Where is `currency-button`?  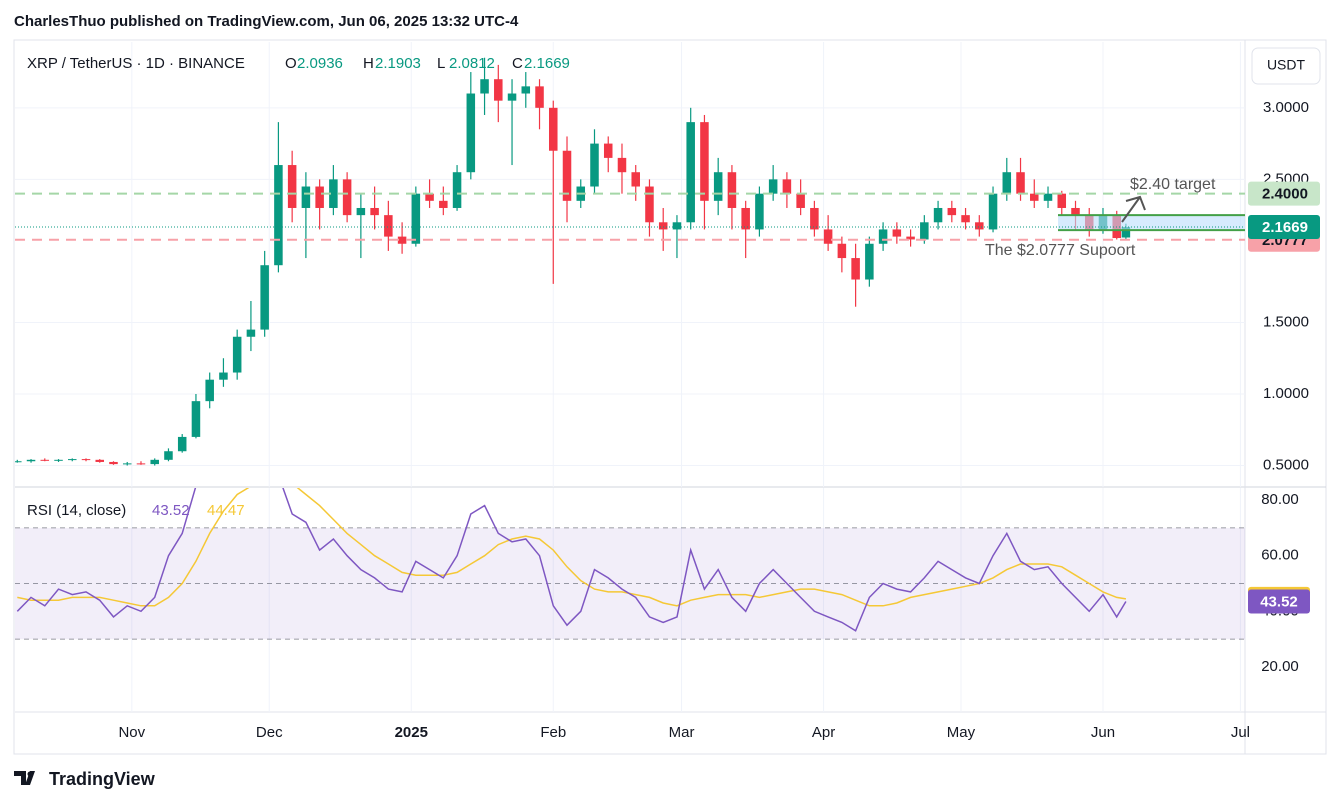 currency-button is located at coordinates (1286, 66).